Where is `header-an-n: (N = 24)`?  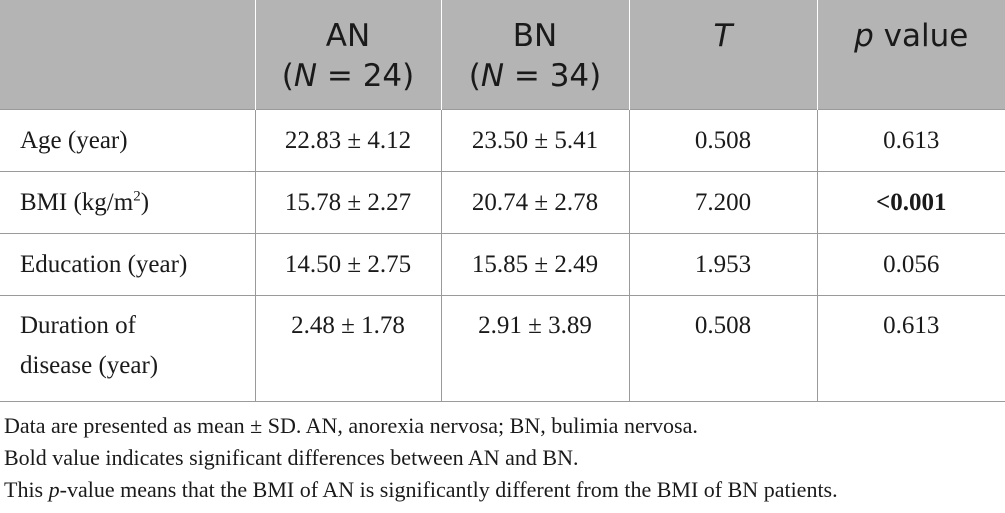 header-an-n: (N = 24) is located at coordinates (348, 76).